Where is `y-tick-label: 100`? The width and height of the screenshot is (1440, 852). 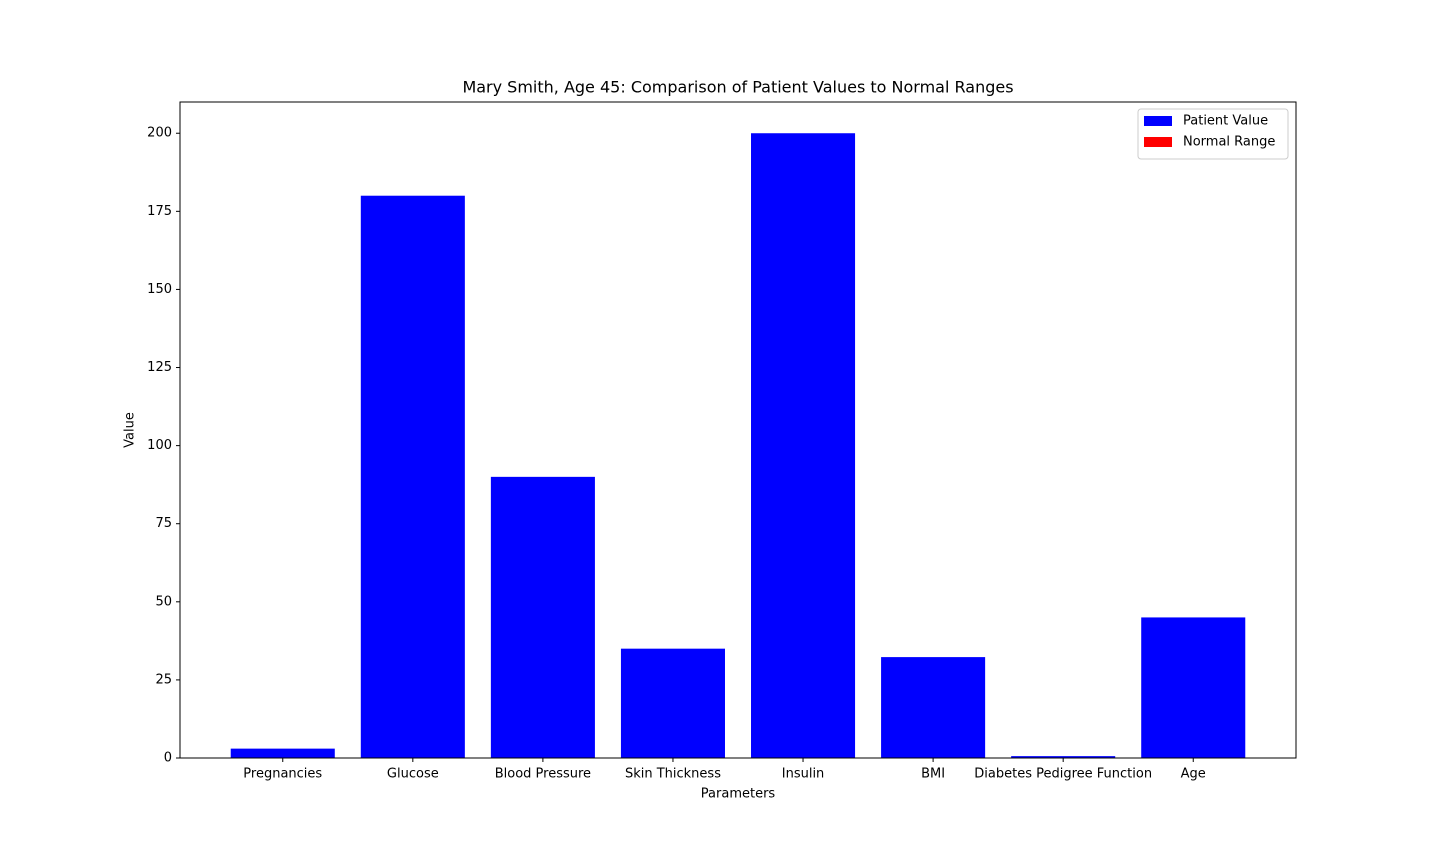 y-tick-label: 100 is located at coordinates (159, 445).